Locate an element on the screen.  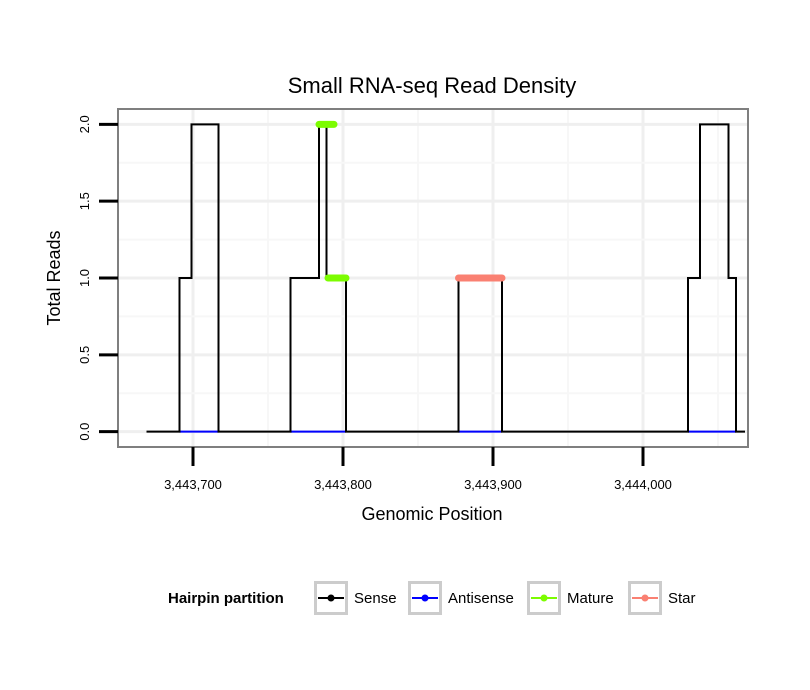
x-tick-label: 3,443,900 is located at coordinates (493, 484).